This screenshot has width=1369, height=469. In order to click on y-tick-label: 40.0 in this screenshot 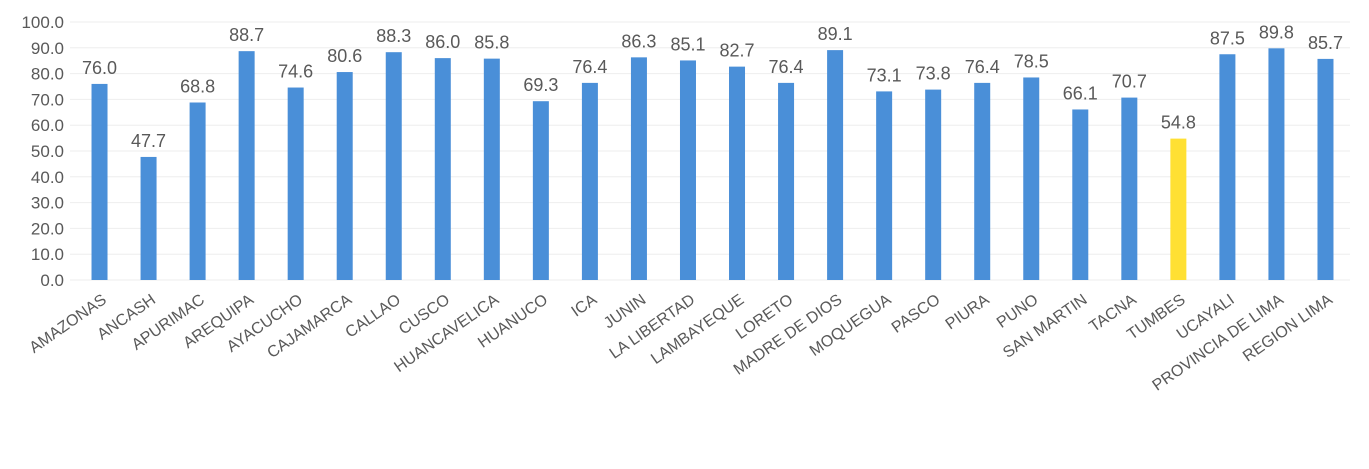, I will do `click(47, 177)`.